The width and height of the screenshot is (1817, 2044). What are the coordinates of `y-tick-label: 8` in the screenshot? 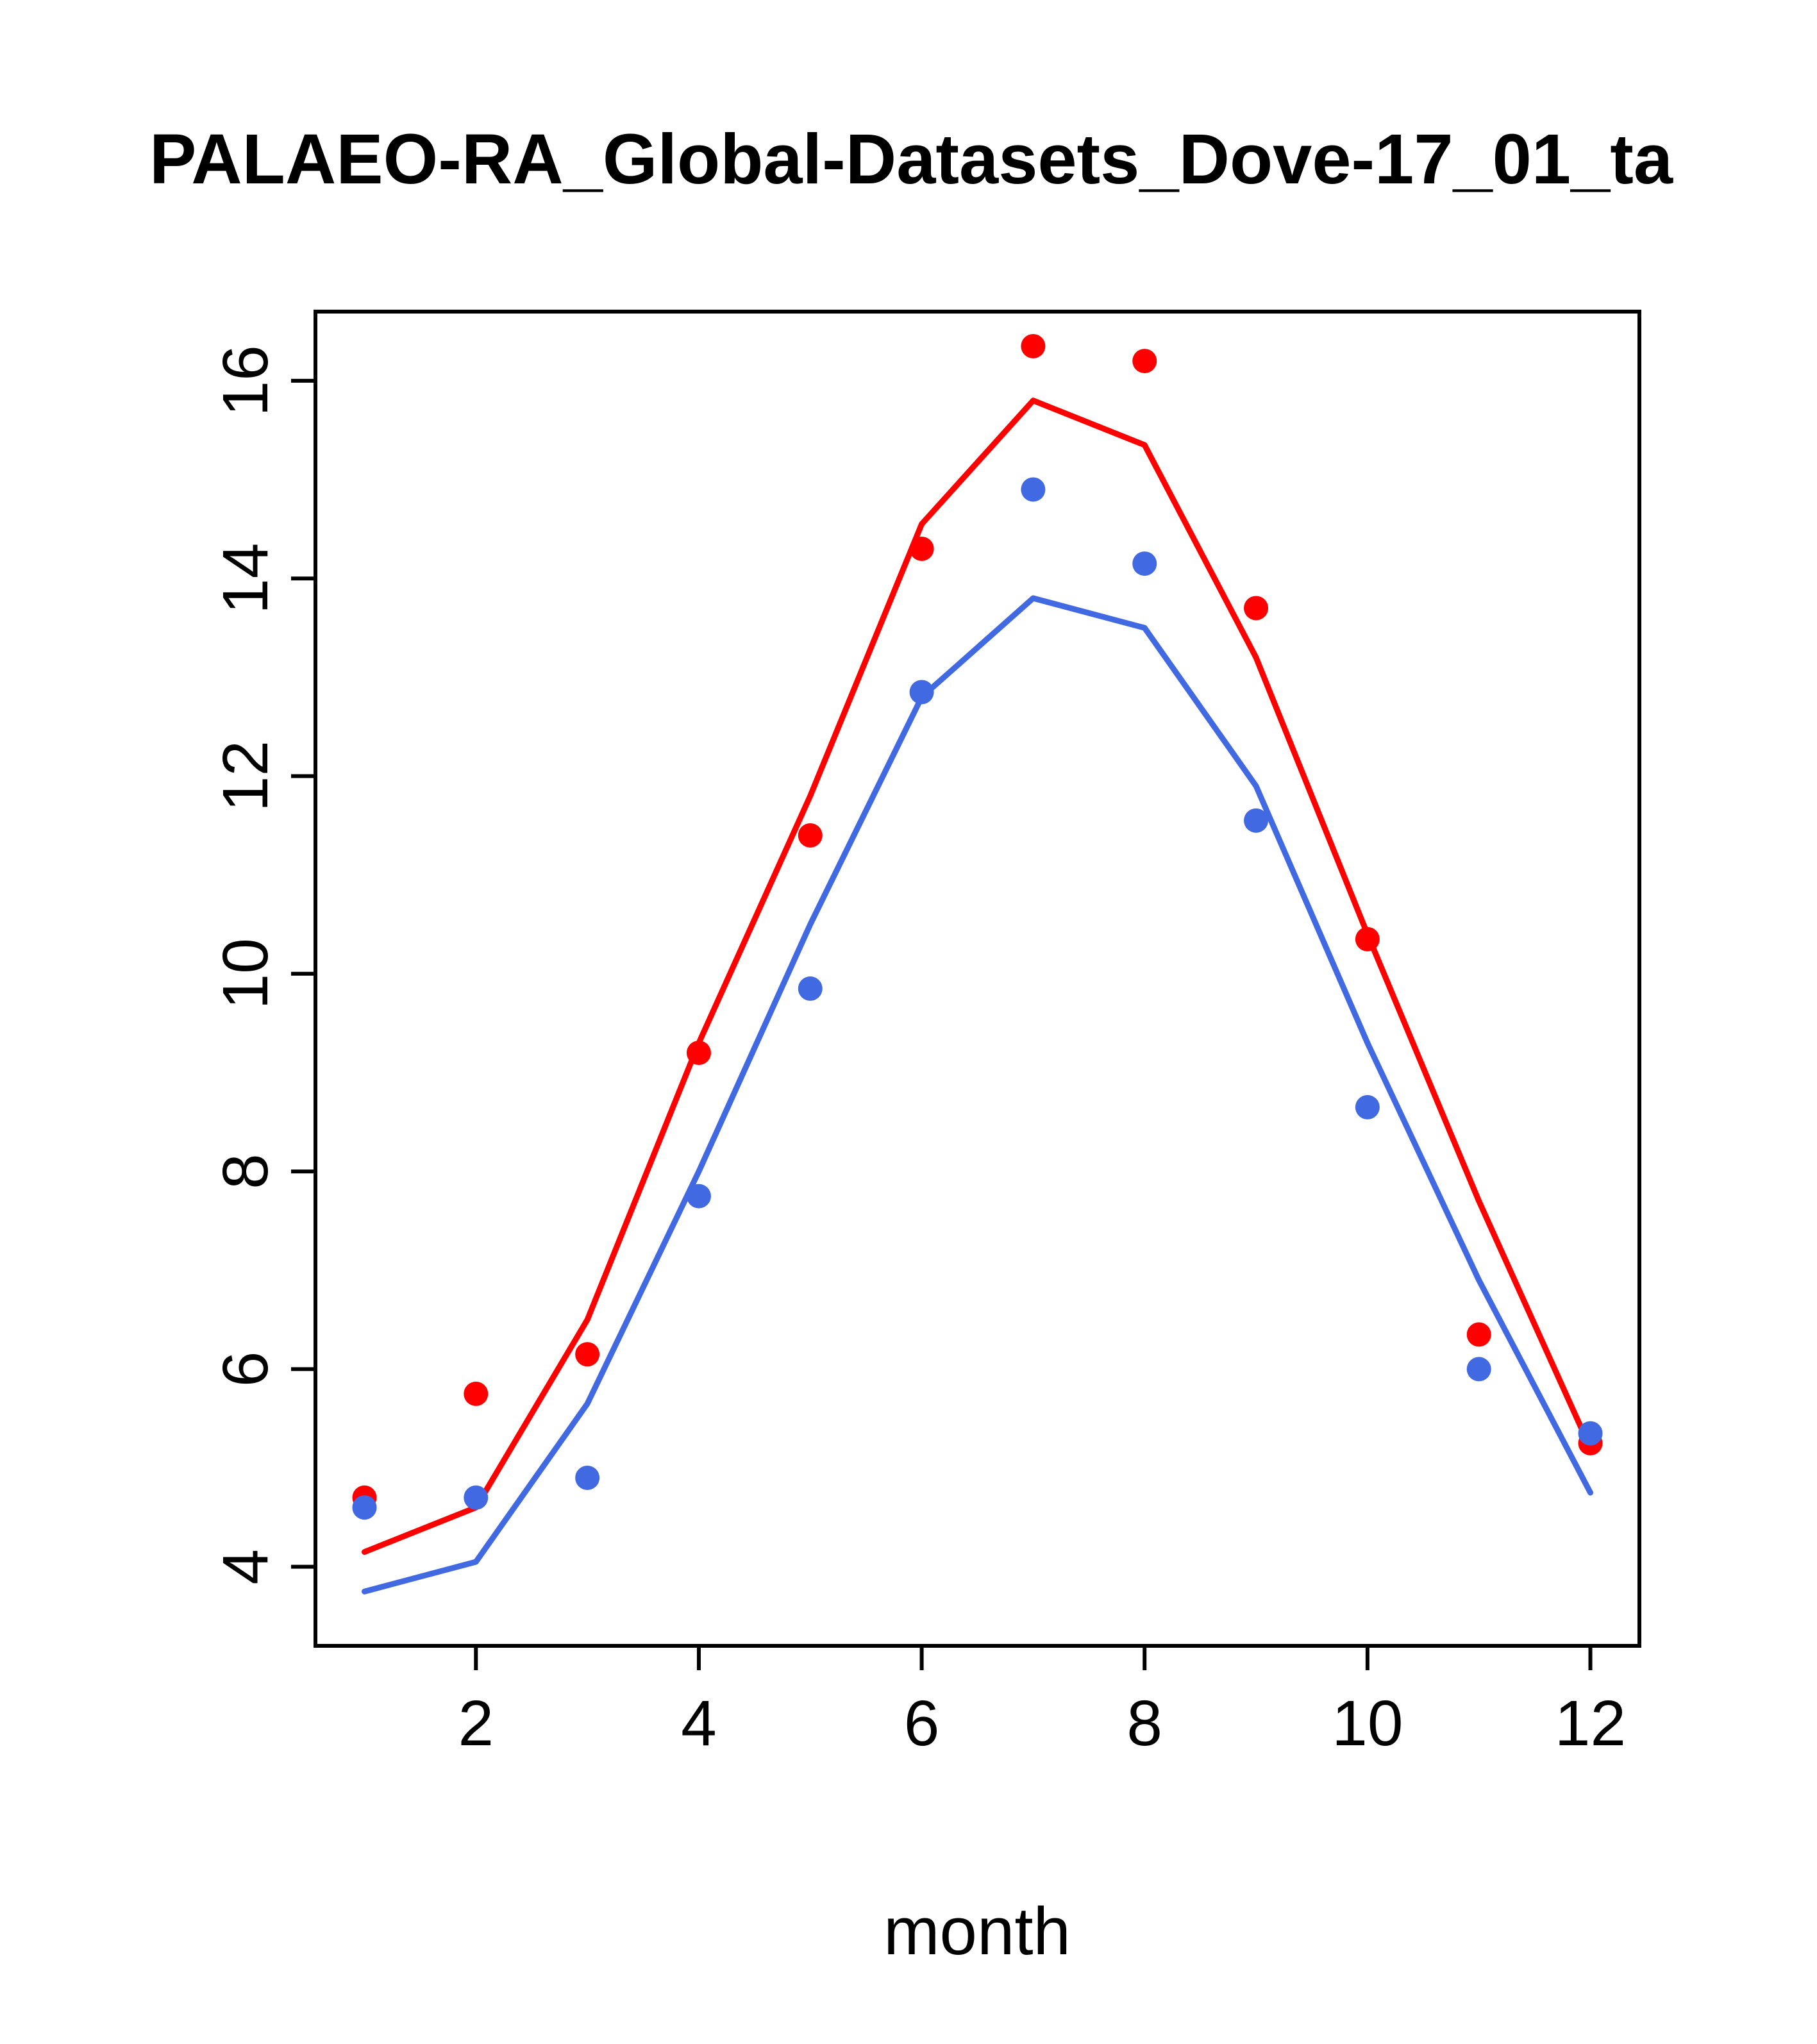 It's located at (246, 1171).